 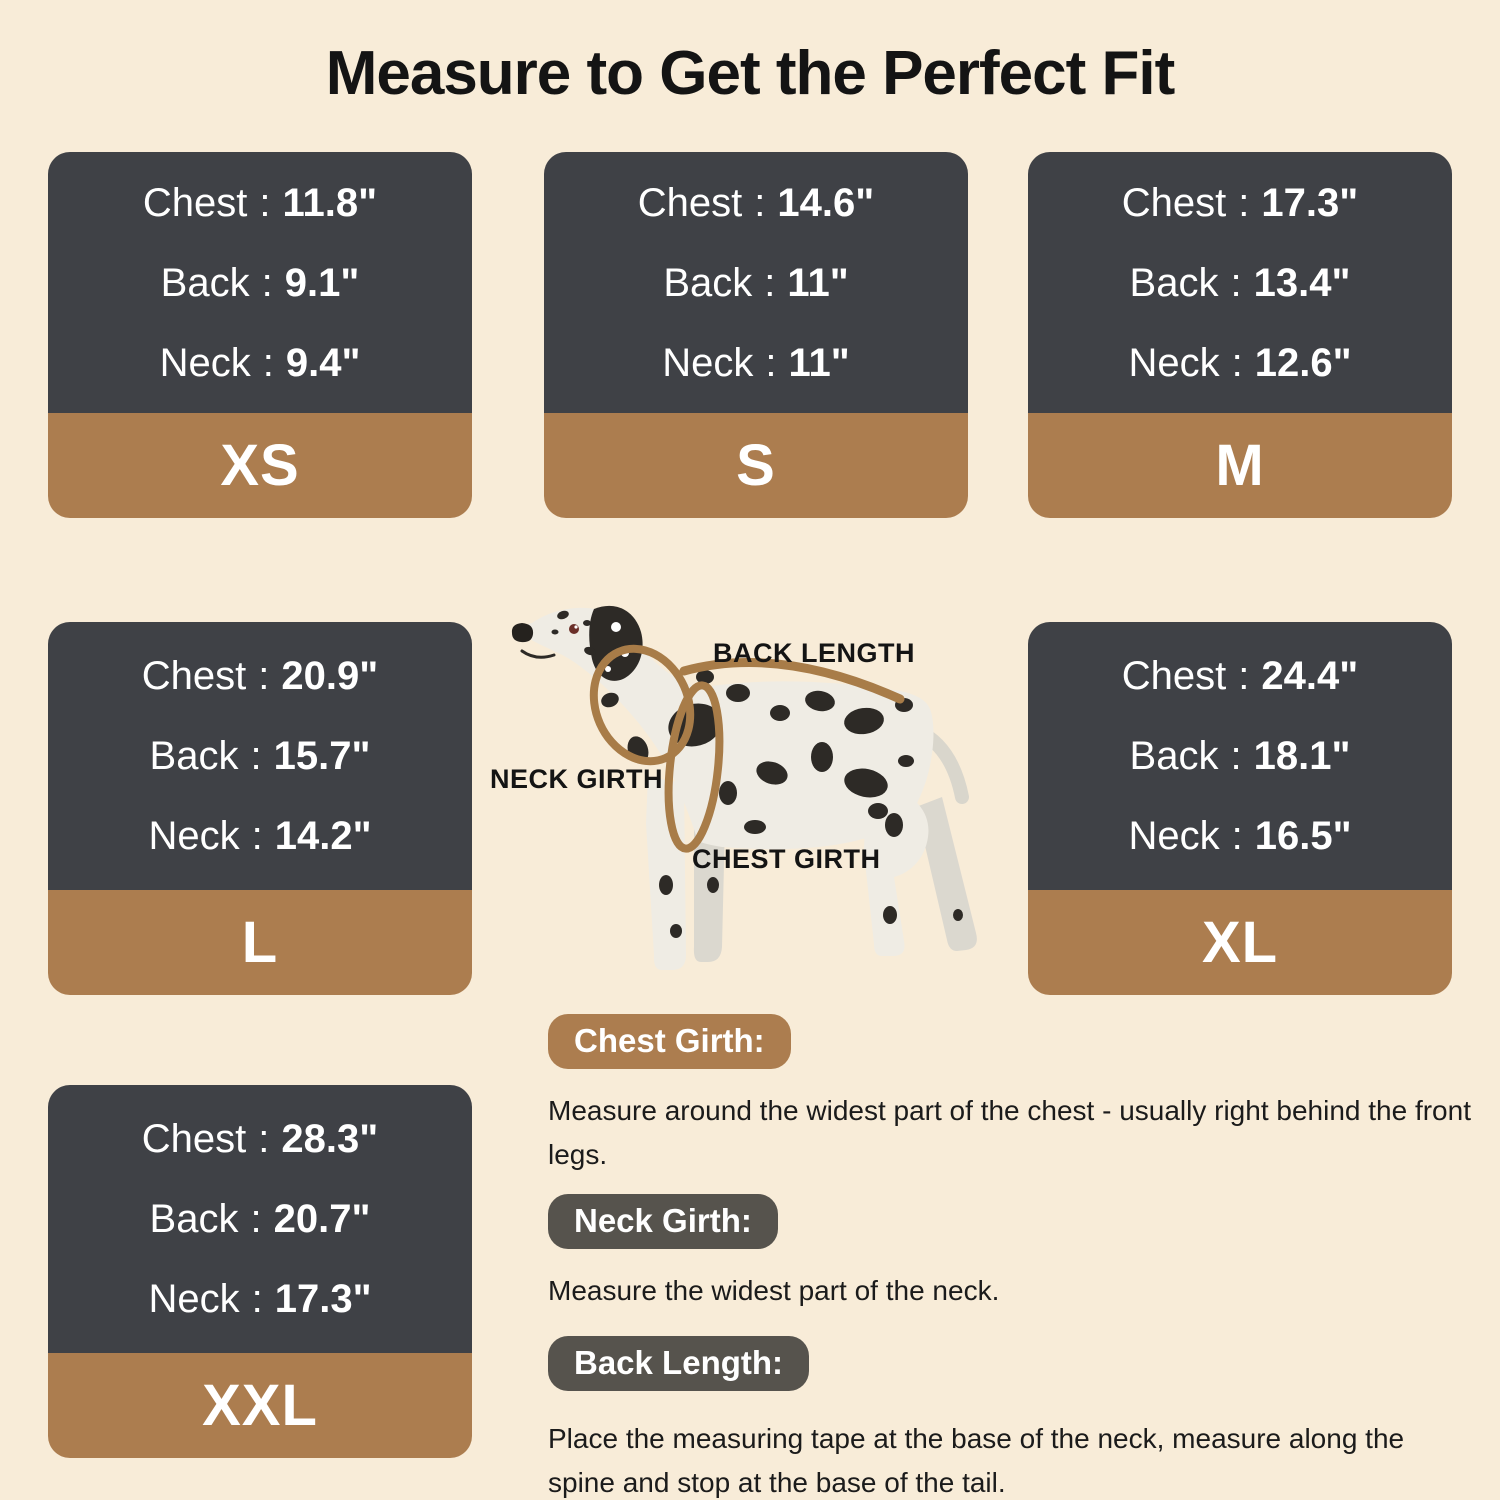 I want to click on back-measurement: Back:9.1", so click(x=260, y=283).